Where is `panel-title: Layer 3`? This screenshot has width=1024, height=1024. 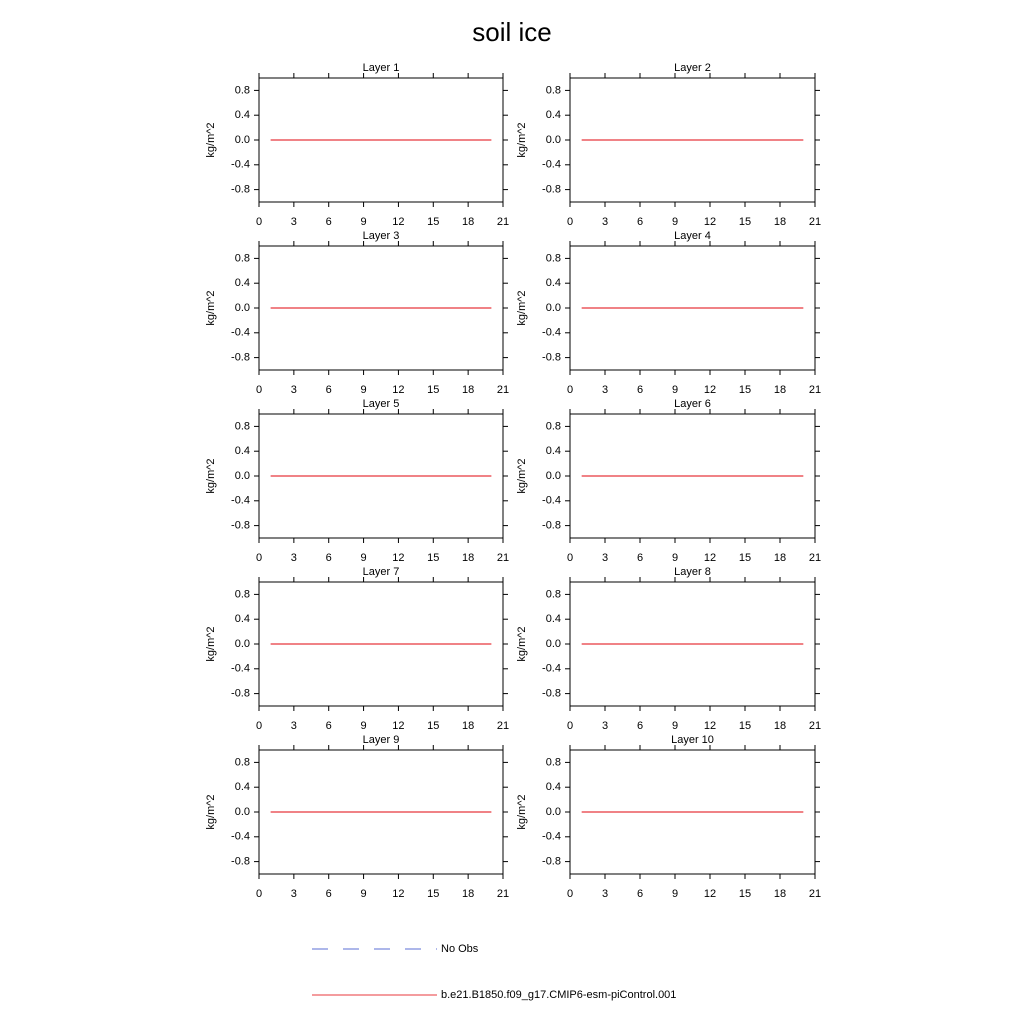 panel-title: Layer 3 is located at coordinates (381, 236).